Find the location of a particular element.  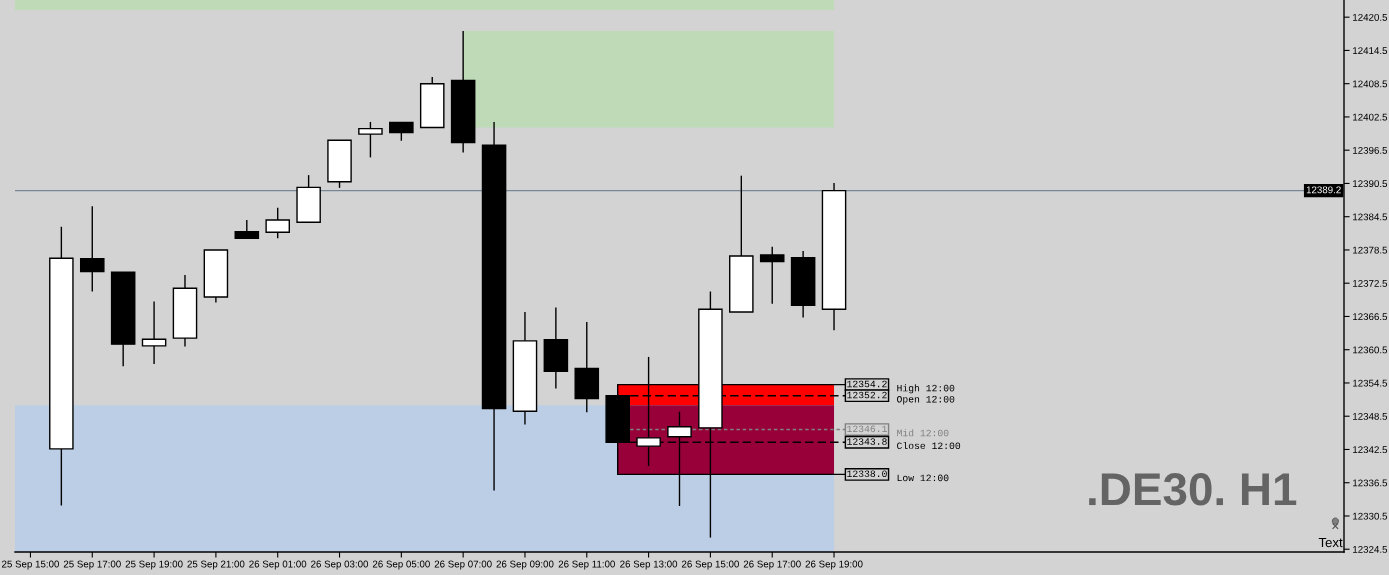

y-tick-label: 12336.5 is located at coordinates (1370, 483).